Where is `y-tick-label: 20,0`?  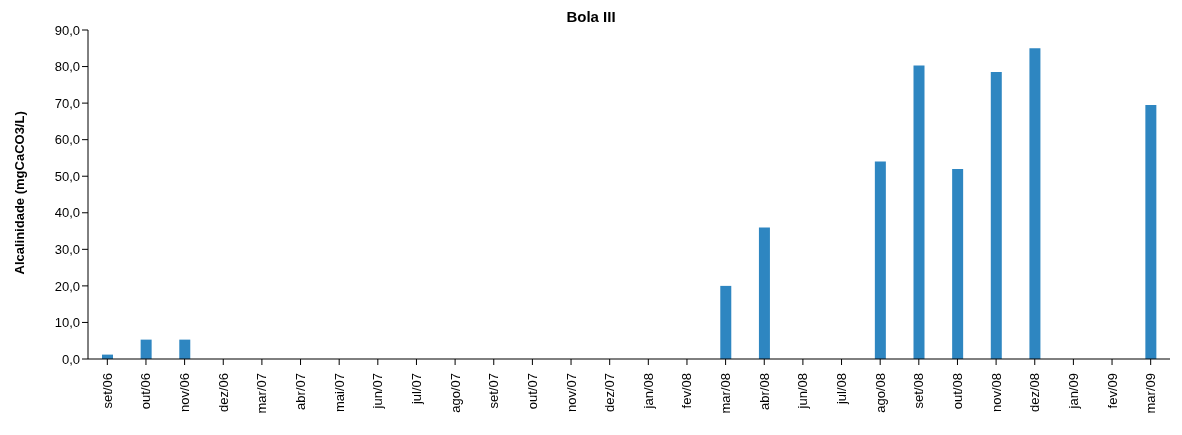 y-tick-label: 20,0 is located at coordinates (67, 286).